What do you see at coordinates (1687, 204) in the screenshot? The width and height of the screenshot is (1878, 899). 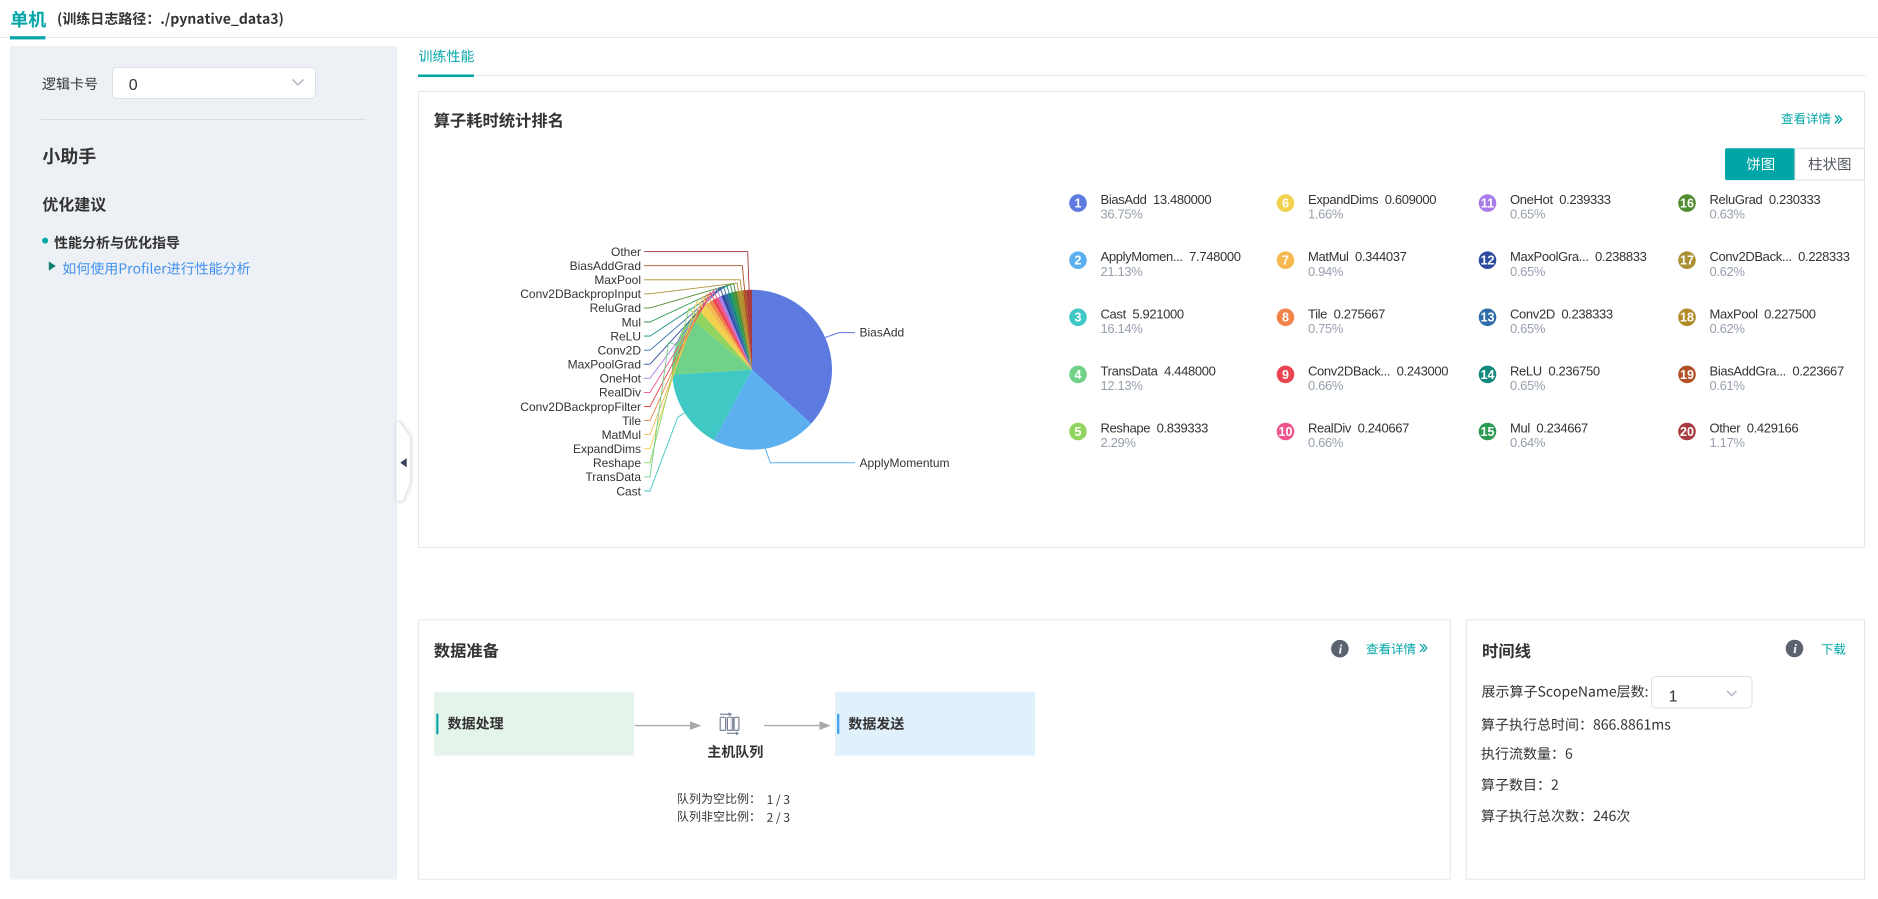 I see `svg-text: 16` at bounding box center [1687, 204].